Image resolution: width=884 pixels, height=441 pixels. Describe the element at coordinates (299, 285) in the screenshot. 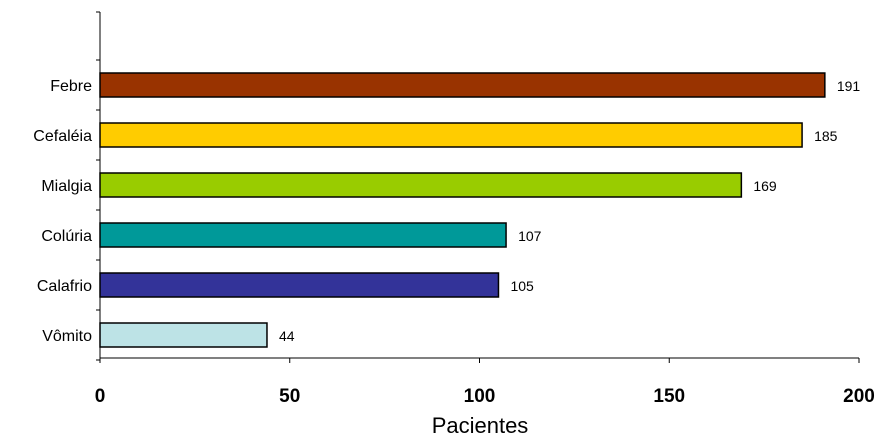

I see `bar-calafrio` at that location.